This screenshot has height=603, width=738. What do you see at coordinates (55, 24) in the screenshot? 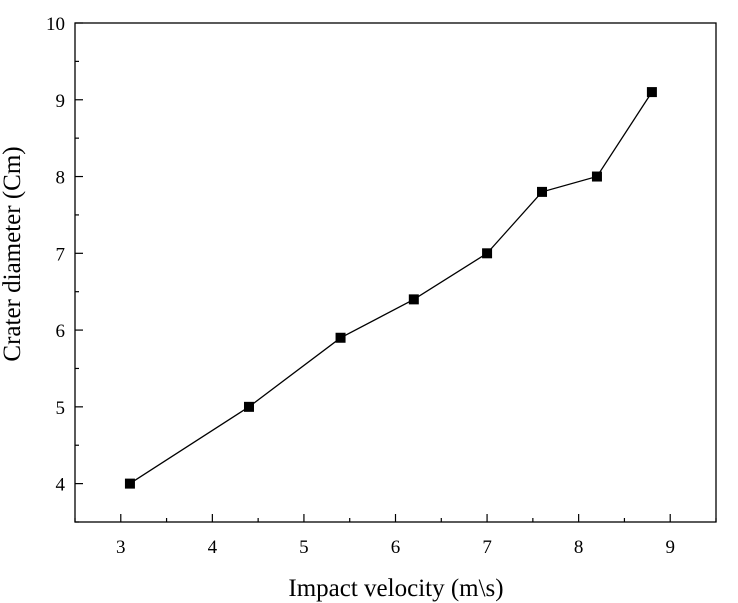
I see `y-tick-label: 10` at bounding box center [55, 24].